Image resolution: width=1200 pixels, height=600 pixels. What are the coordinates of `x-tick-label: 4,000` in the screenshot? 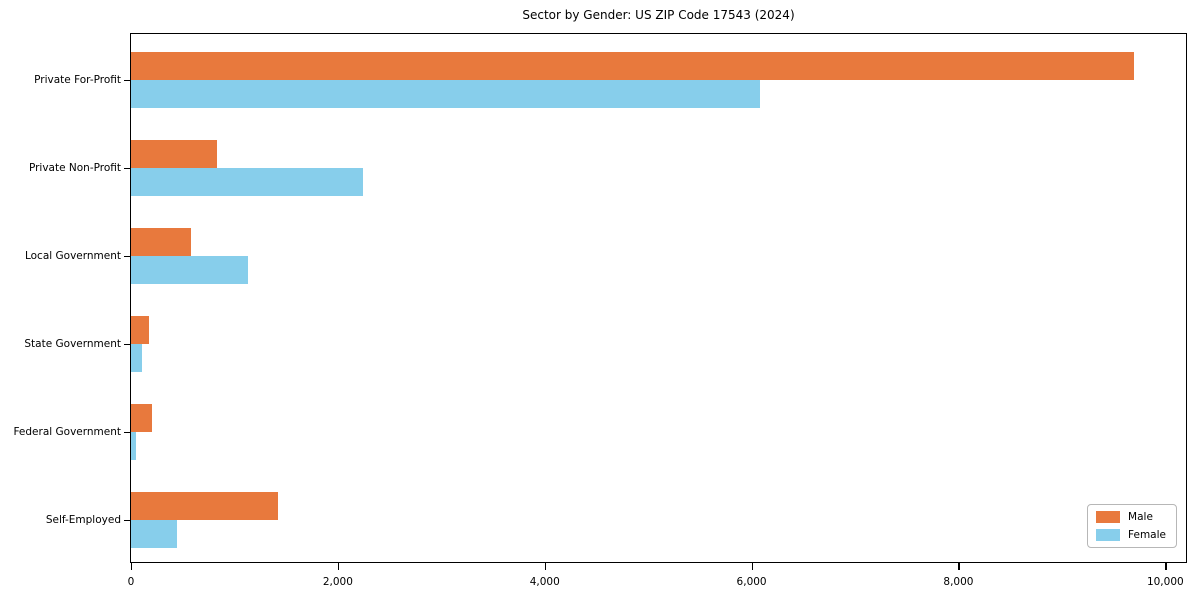 It's located at (544, 582).